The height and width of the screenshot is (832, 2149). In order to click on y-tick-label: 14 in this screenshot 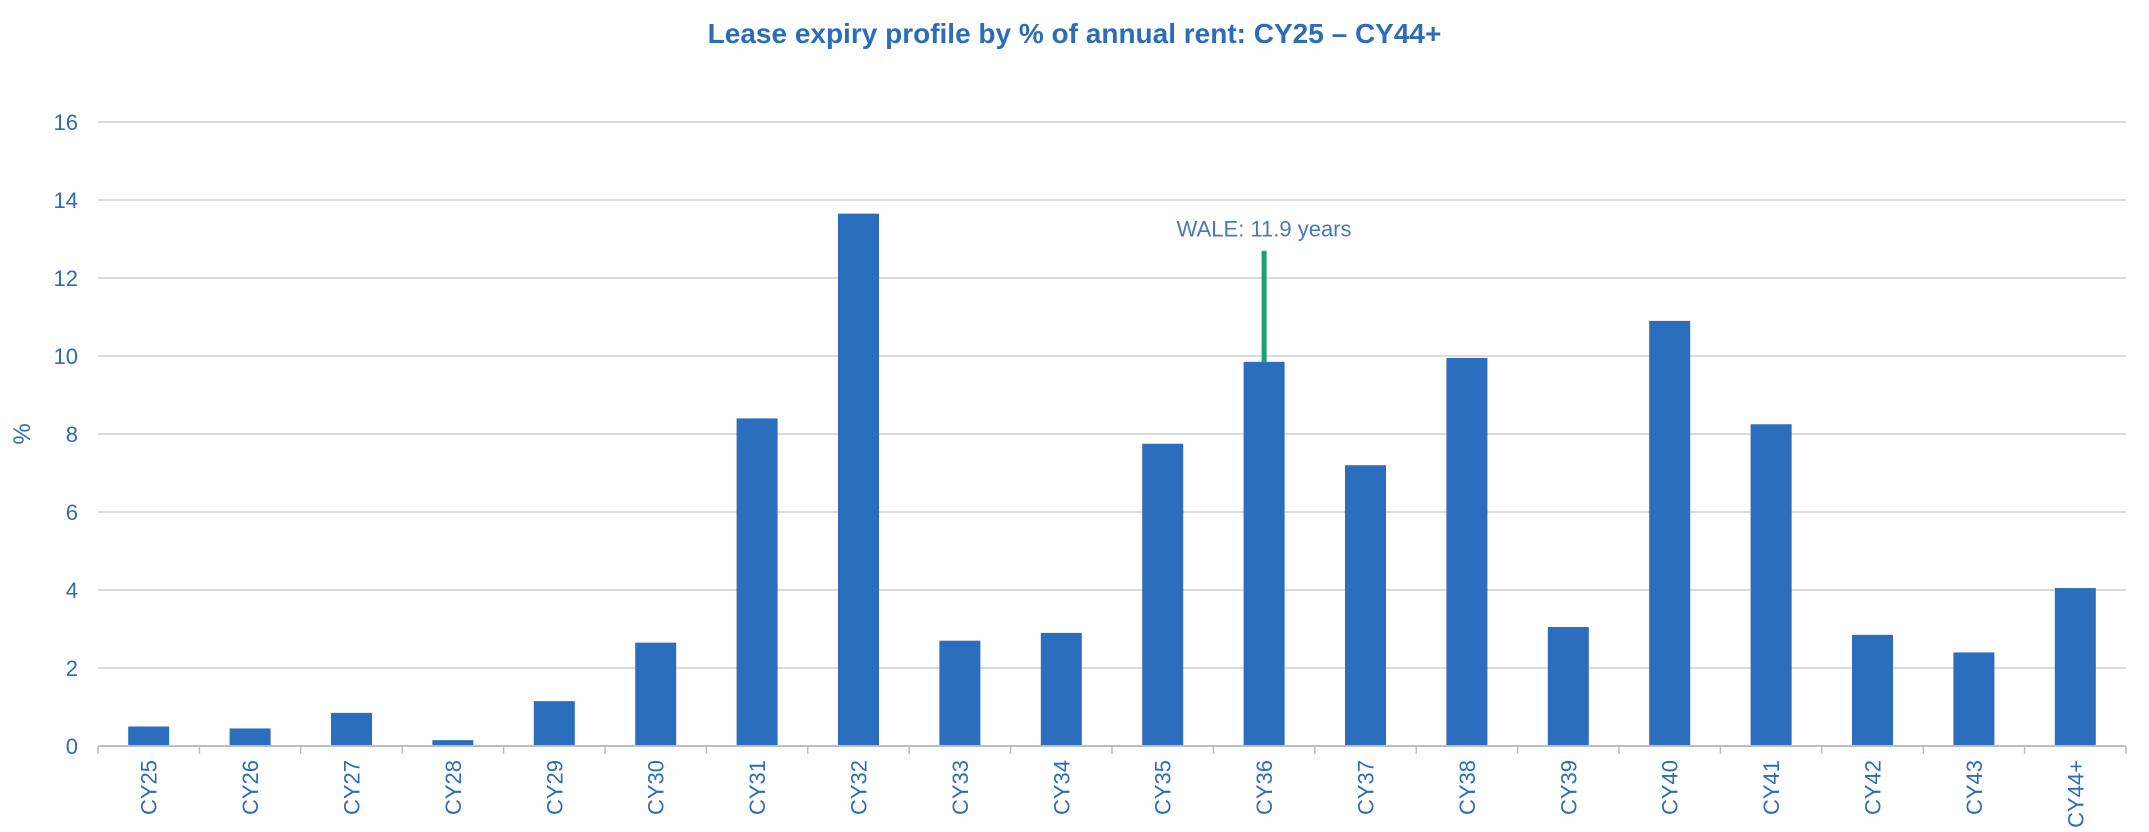, I will do `click(66, 200)`.